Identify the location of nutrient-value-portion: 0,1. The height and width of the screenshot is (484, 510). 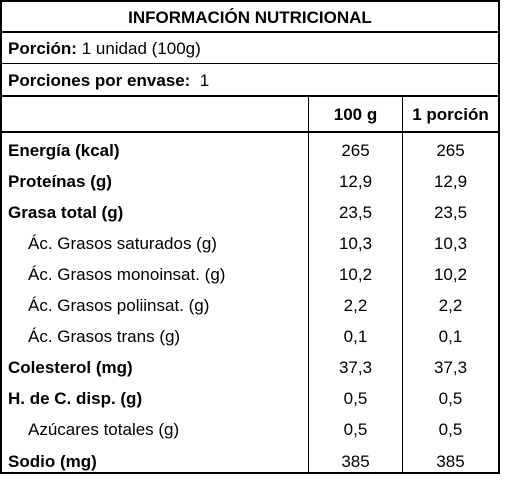
(450, 337).